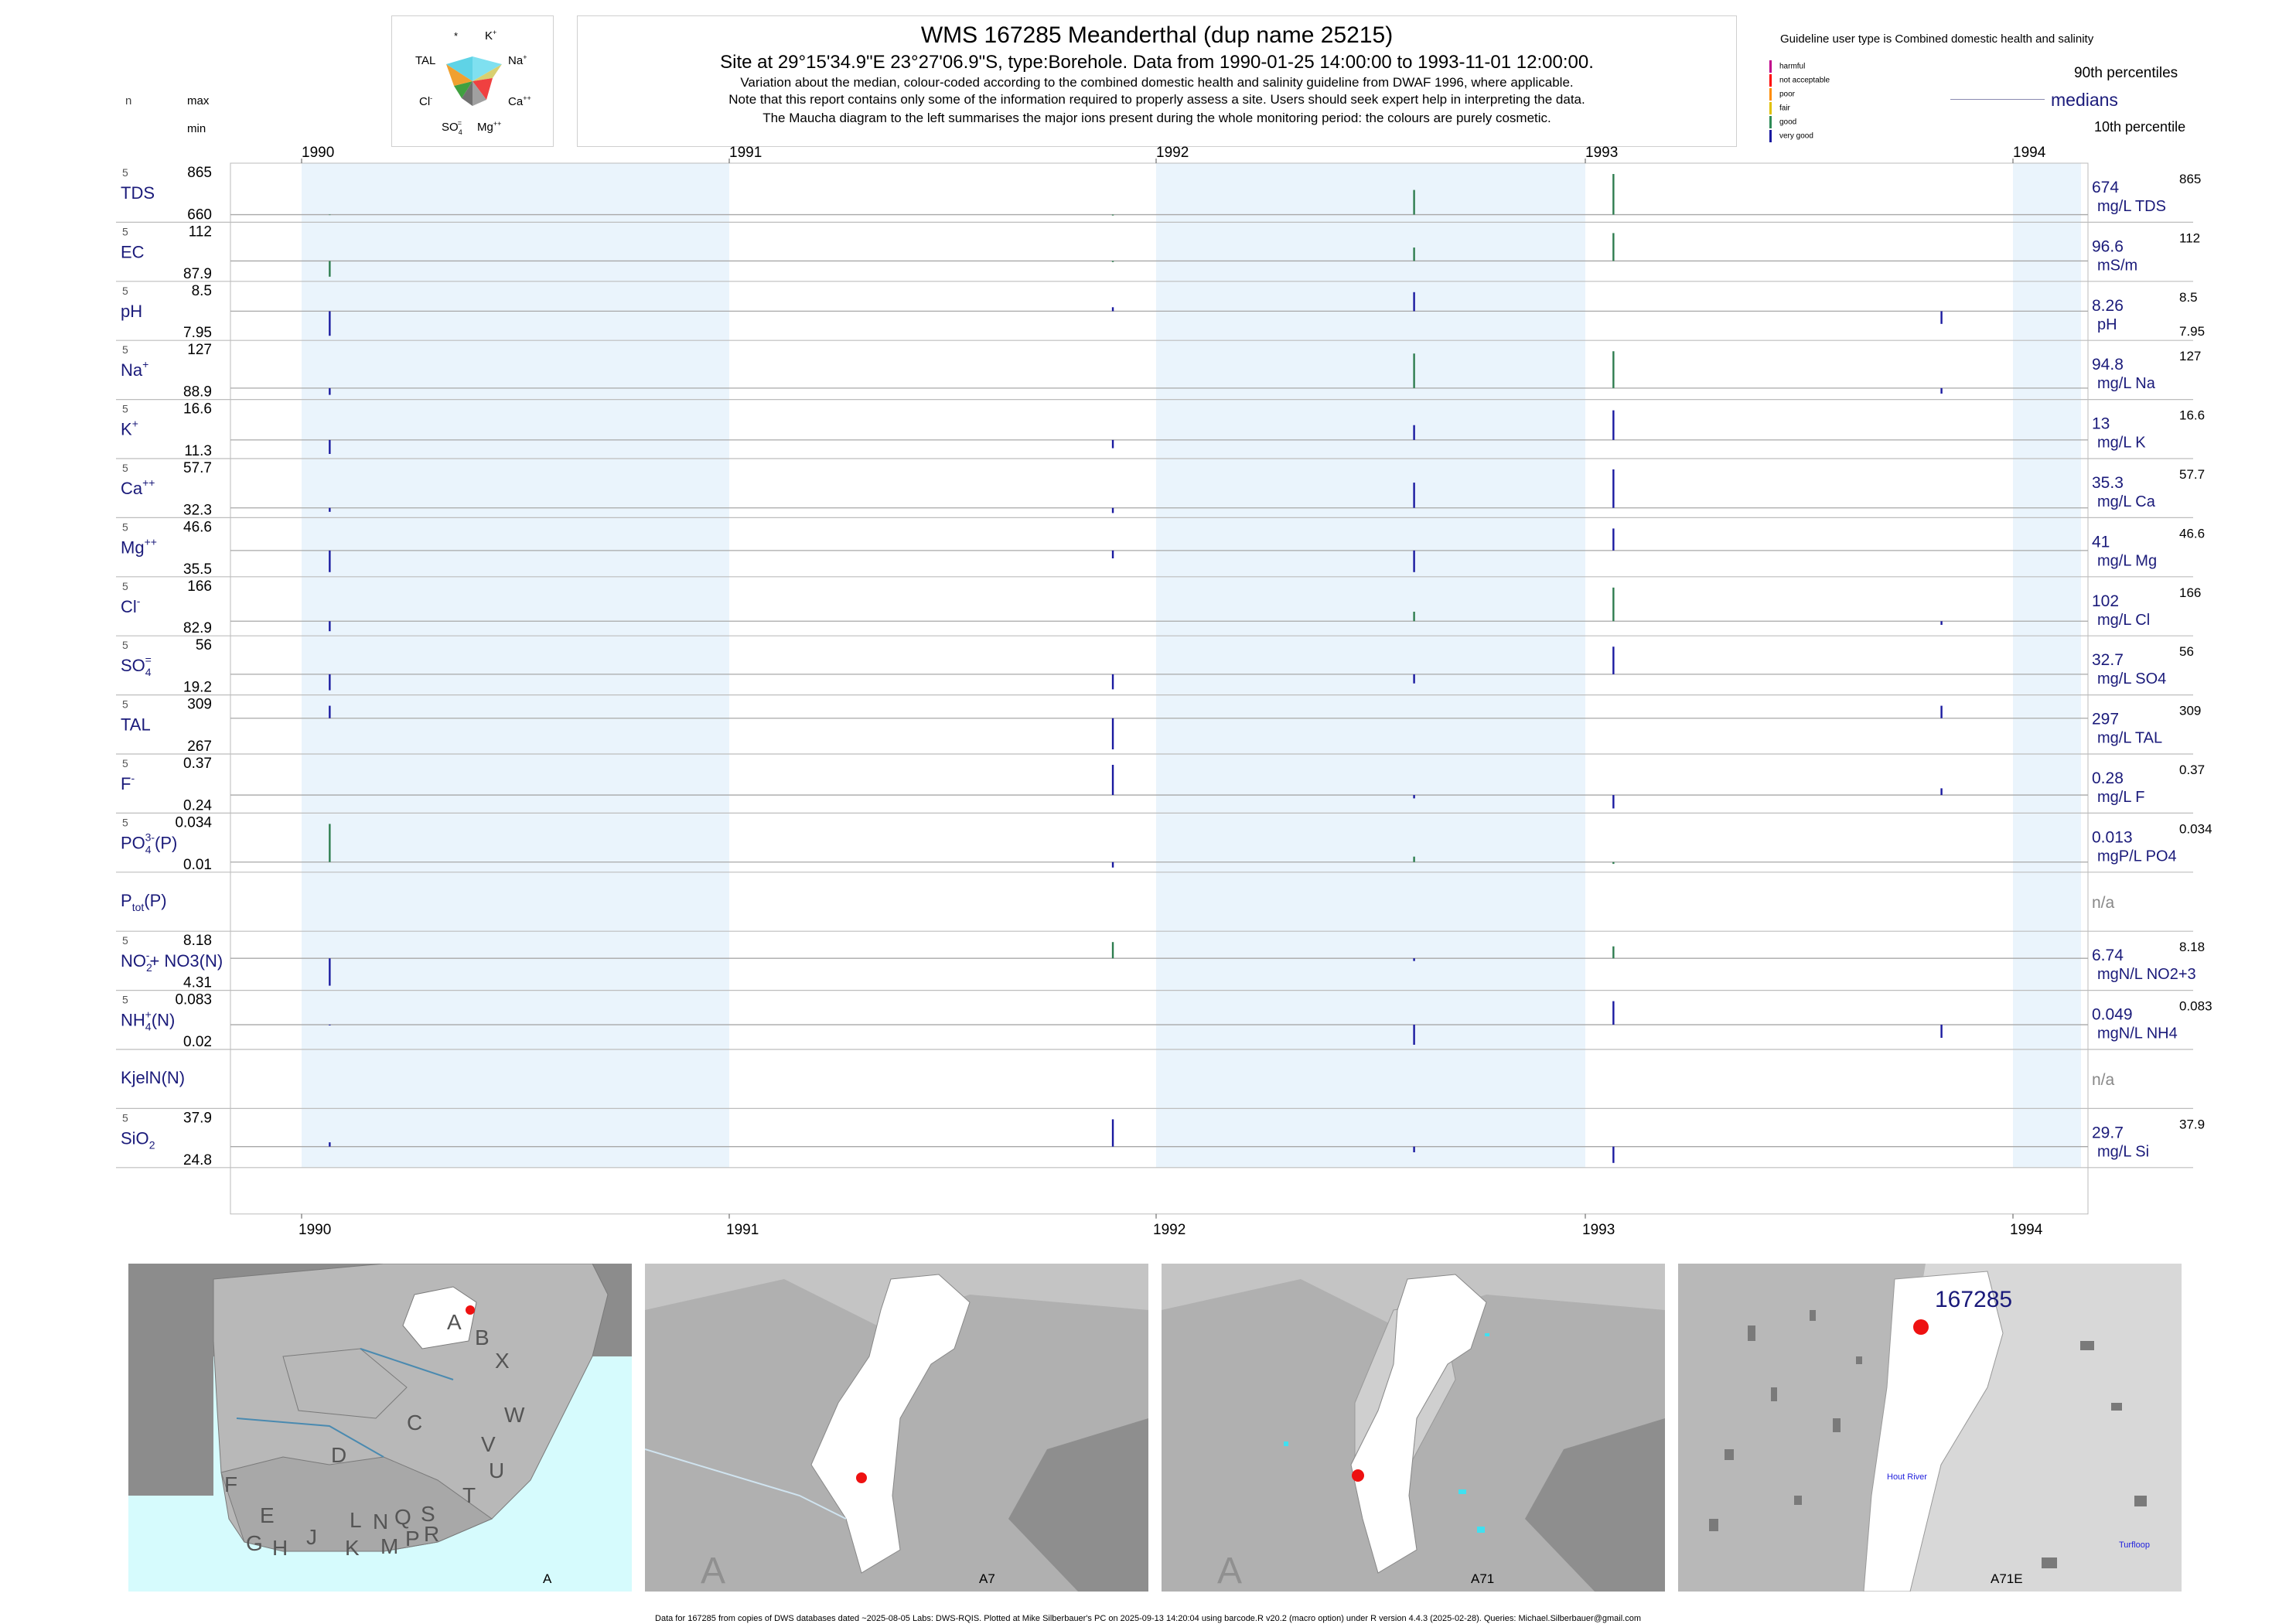  Describe the element at coordinates (139, 546) in the screenshot. I see `row-label: Mg++` at that location.